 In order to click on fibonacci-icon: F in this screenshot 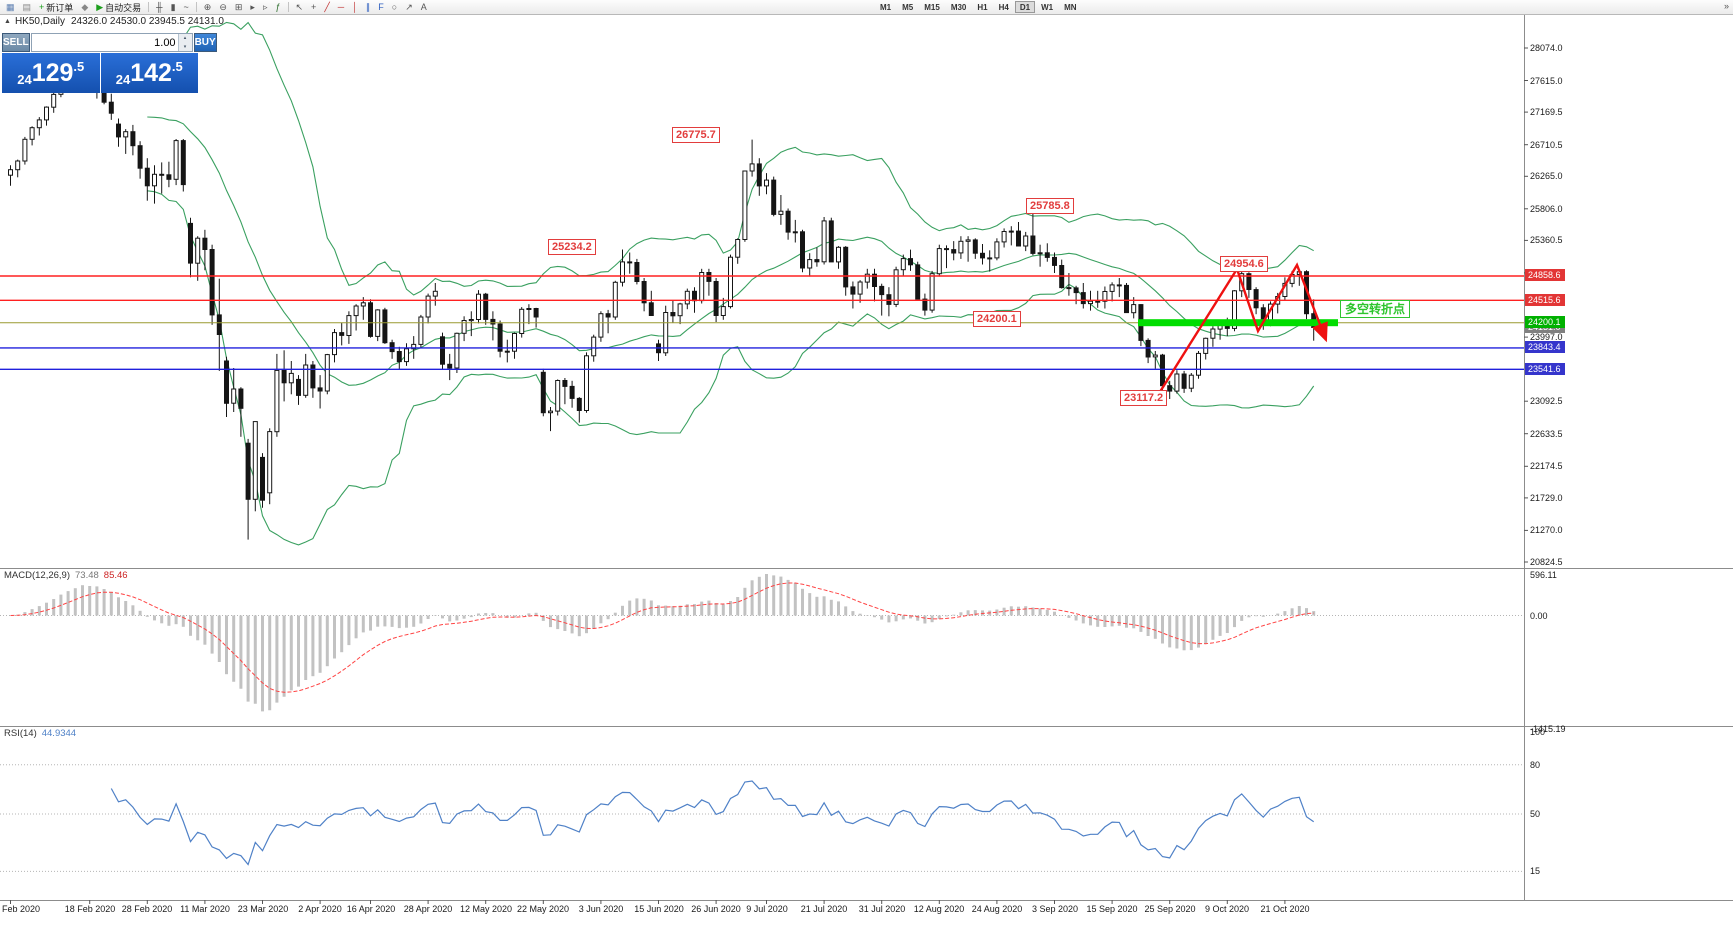, I will do `click(381, 7)`.